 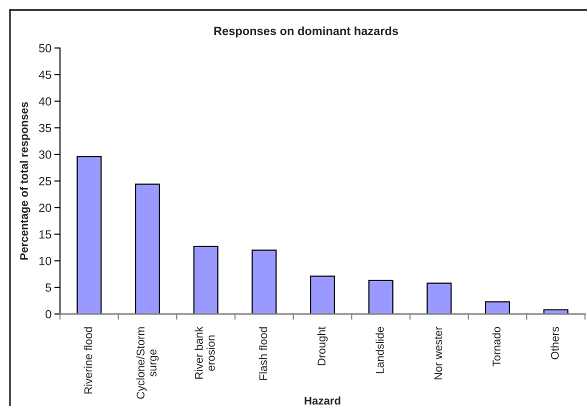 I want to click on x-tick-label: River bank erosion, so click(x=204, y=352).